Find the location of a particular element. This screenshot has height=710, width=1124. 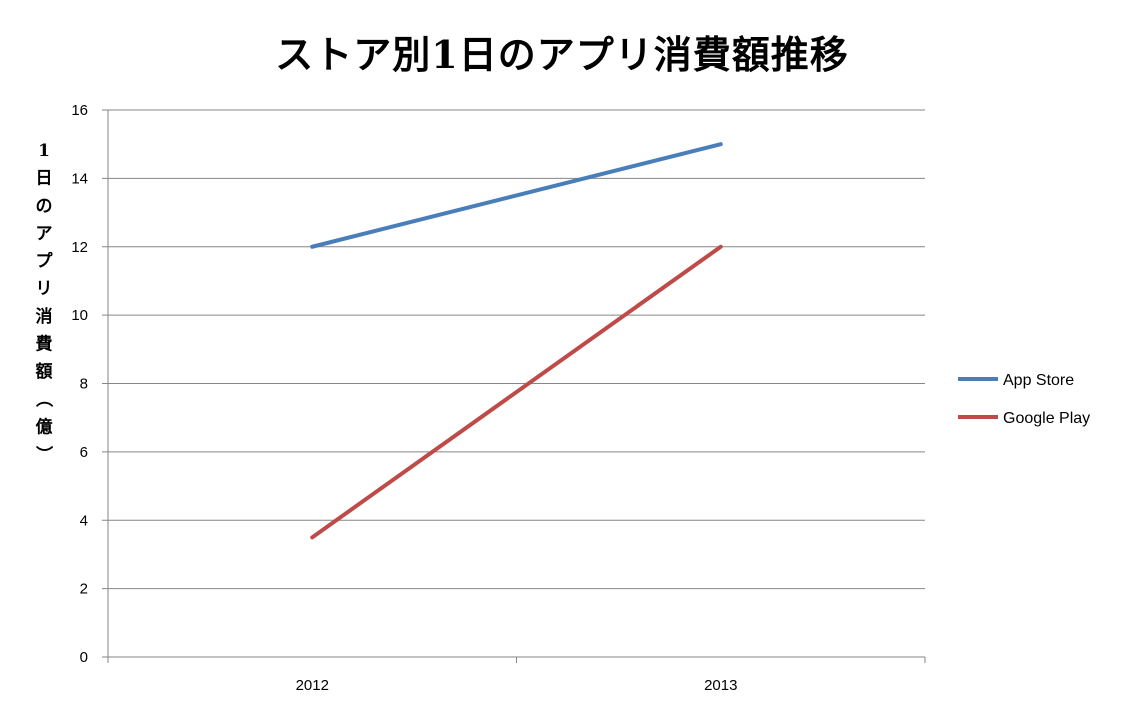

x-axis-tick-labels: 2012 2013 is located at coordinates (517, 685).